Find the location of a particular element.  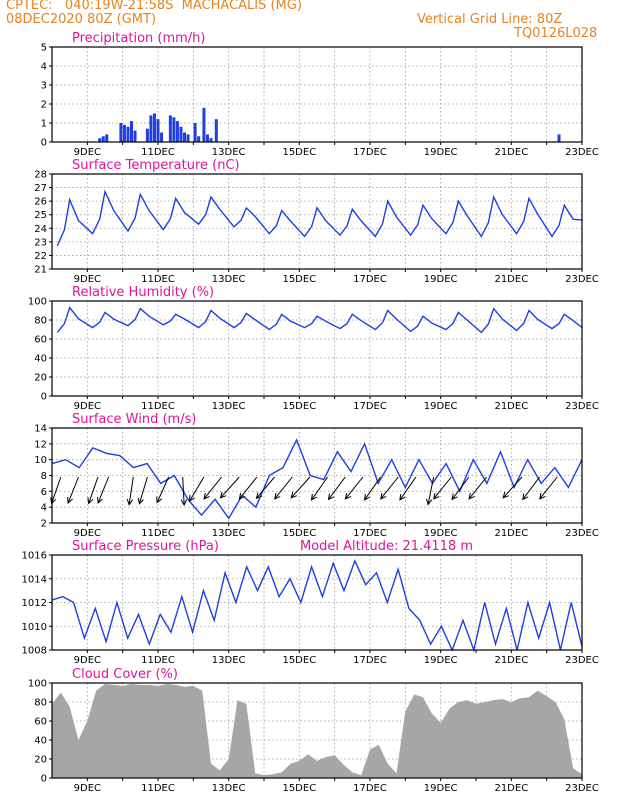

panel-title-5: Cloud Cover (%) is located at coordinates (125, 674).